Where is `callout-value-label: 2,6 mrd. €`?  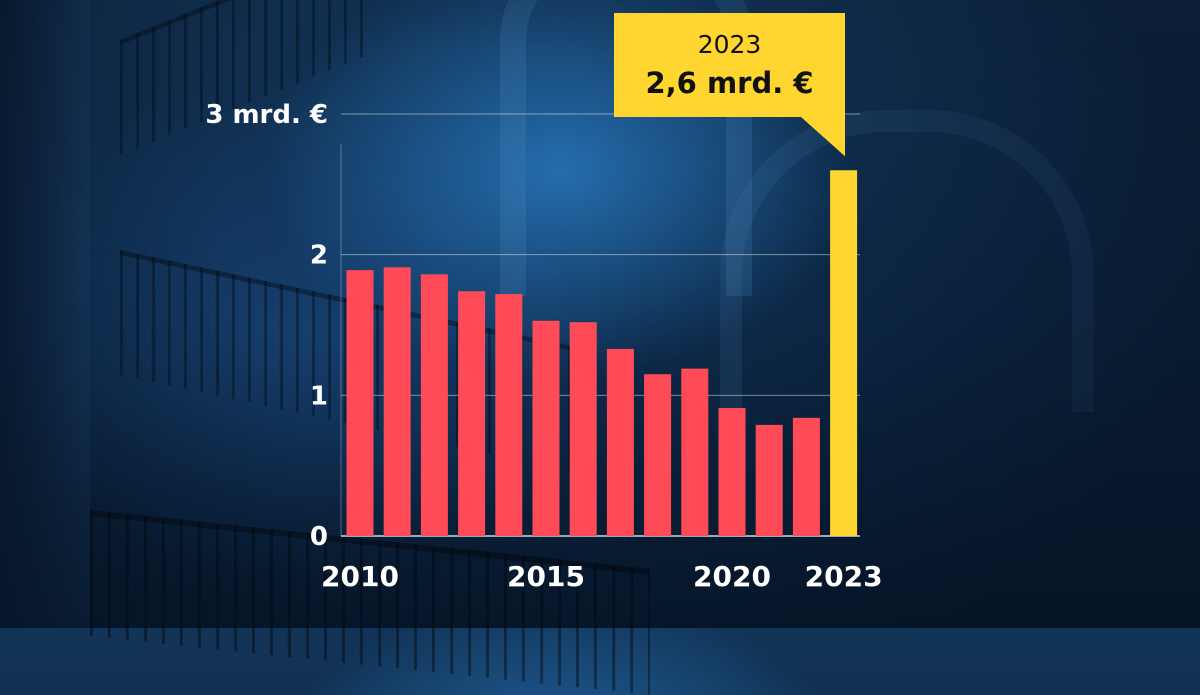 callout-value-label: 2,6 mrd. € is located at coordinates (729, 83).